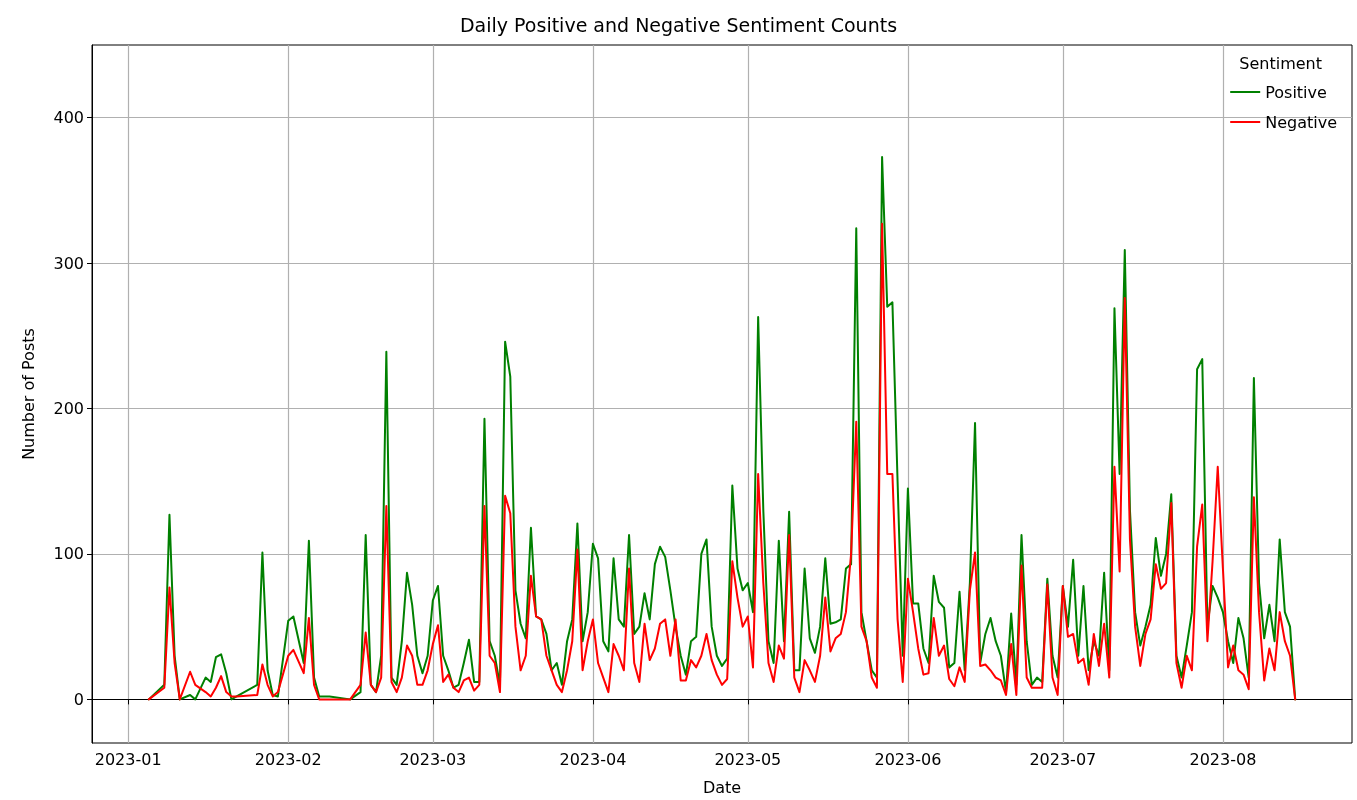  Describe the element at coordinates (68, 409) in the screenshot. I see `y-tick-label: 200` at that location.